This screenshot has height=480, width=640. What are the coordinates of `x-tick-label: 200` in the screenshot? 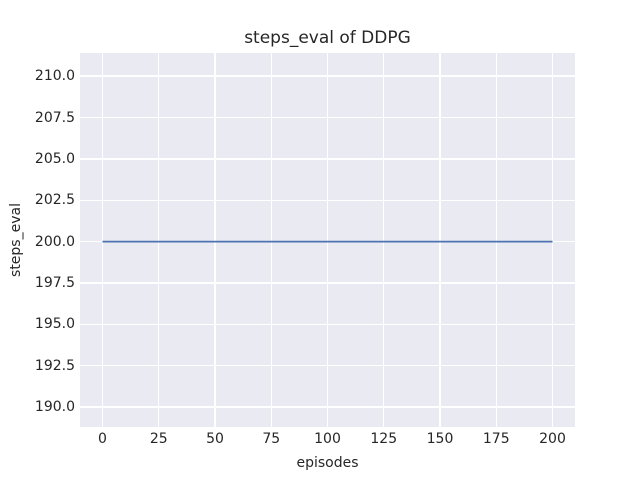 It's located at (552, 439).